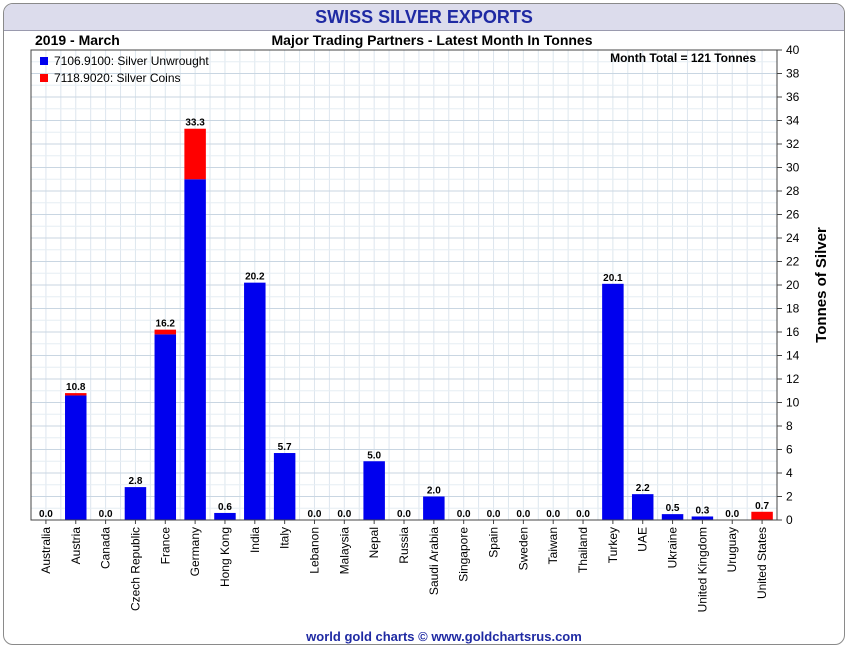  I want to click on y-tick-label: 14, so click(793, 356).